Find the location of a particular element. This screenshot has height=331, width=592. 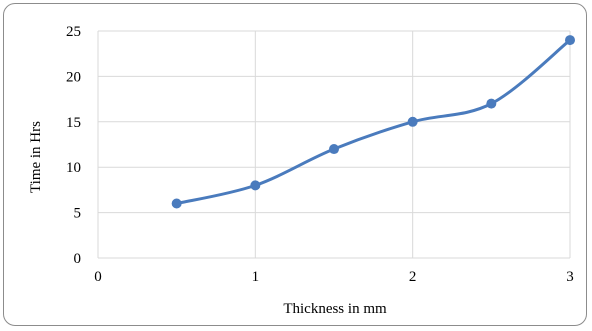

y-tick-label: 20 is located at coordinates (73, 77).